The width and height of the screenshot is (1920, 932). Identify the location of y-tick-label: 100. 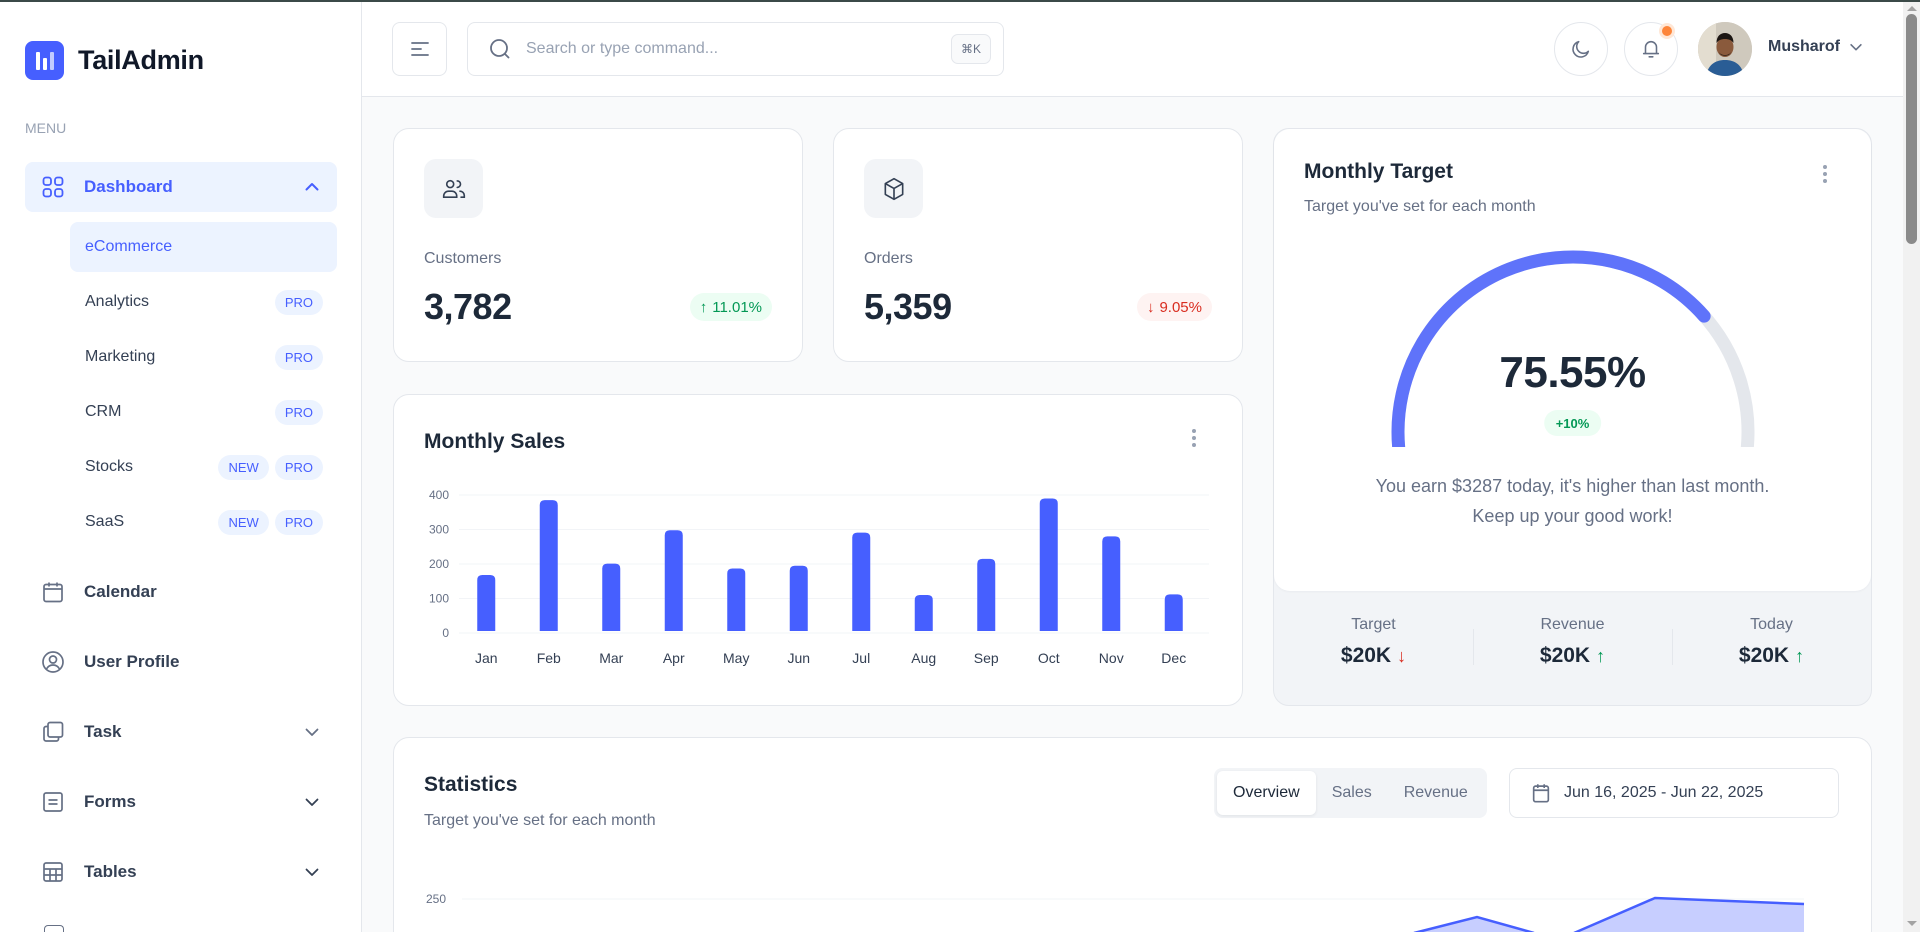
(439, 599).